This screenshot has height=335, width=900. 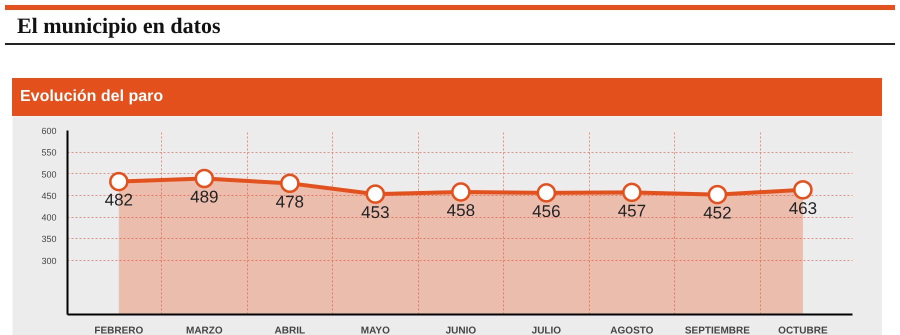 I want to click on y-tick-label: 550, so click(x=49, y=153).